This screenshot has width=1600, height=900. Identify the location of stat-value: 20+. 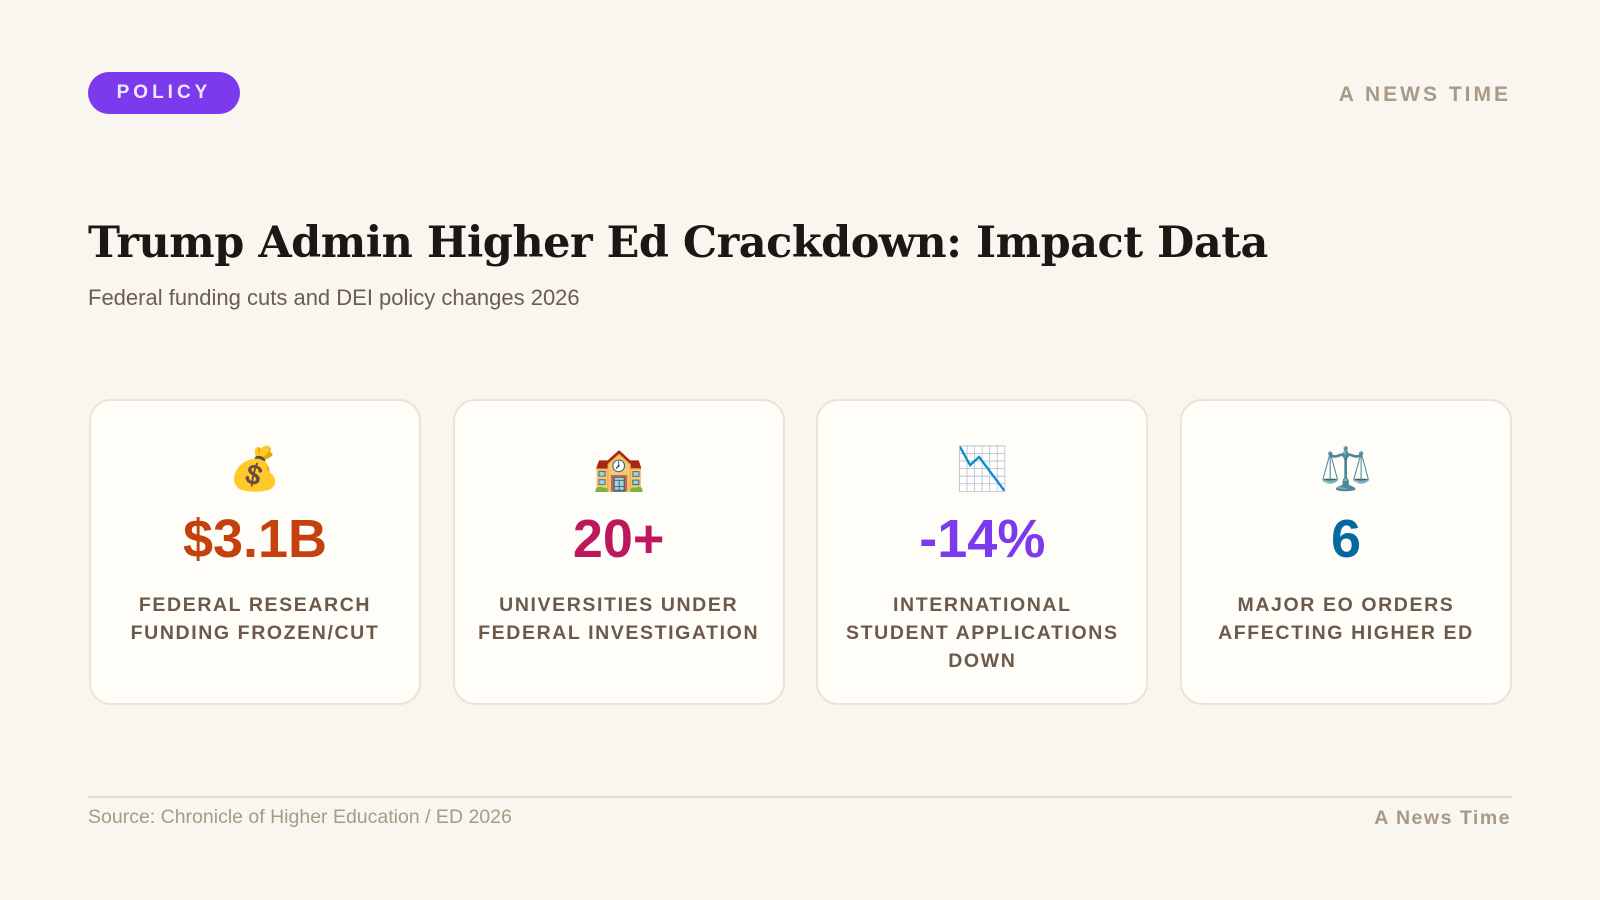
(618, 539).